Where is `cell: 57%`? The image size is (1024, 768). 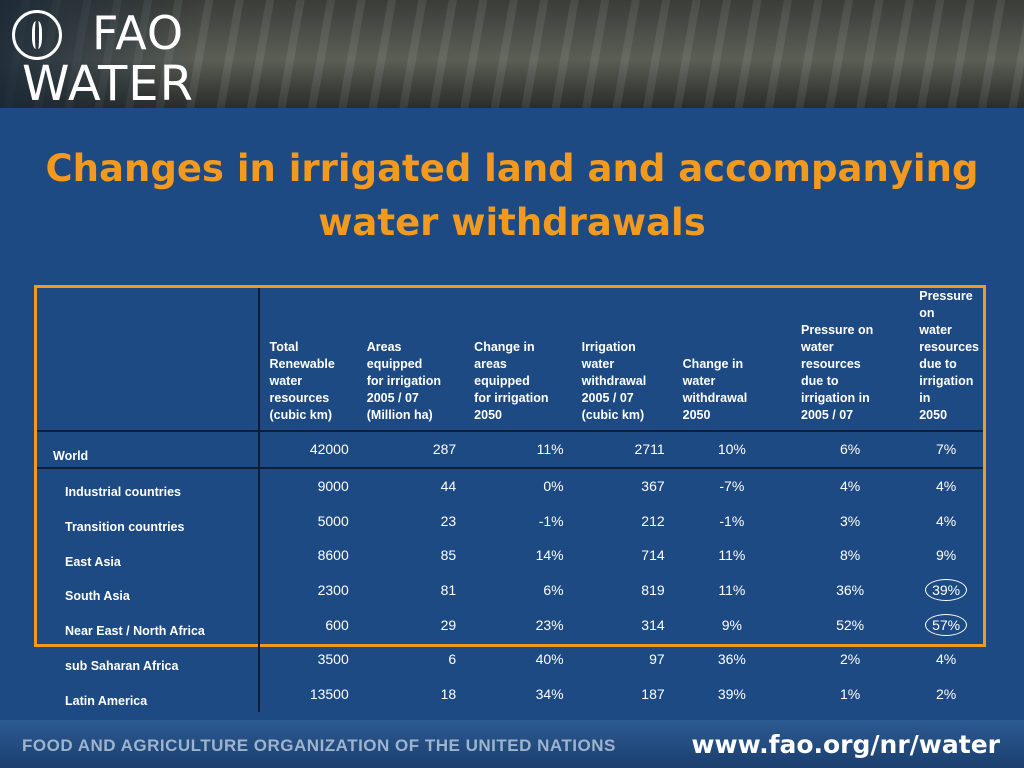 cell: 57% is located at coordinates (946, 624).